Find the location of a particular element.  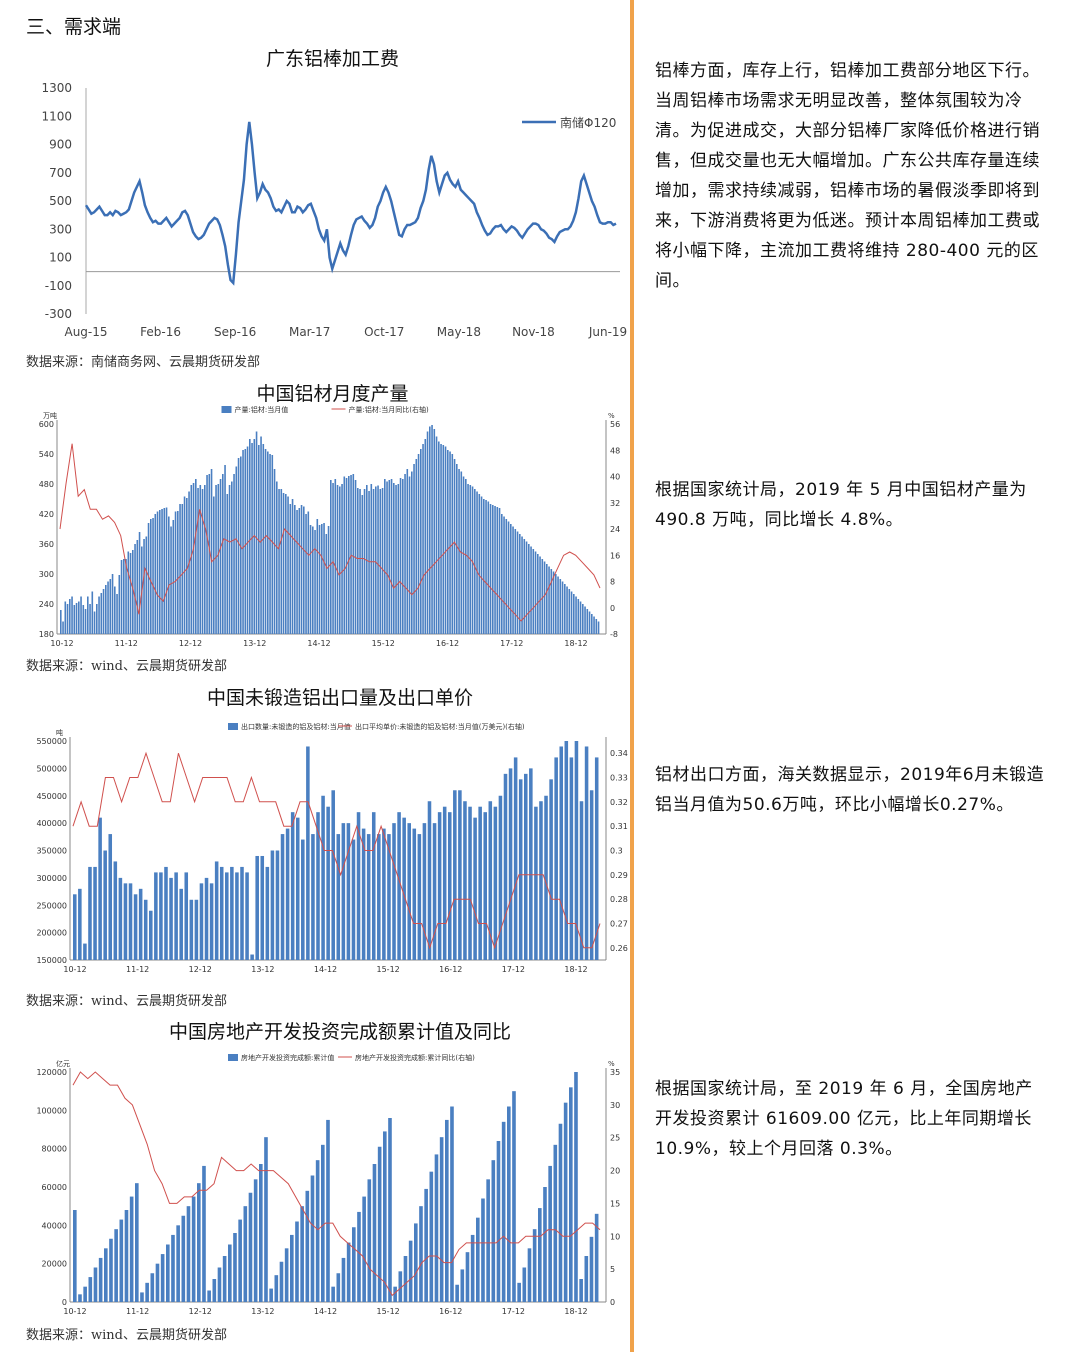

x-tick-label-3: 17-12 is located at coordinates (513, 969).